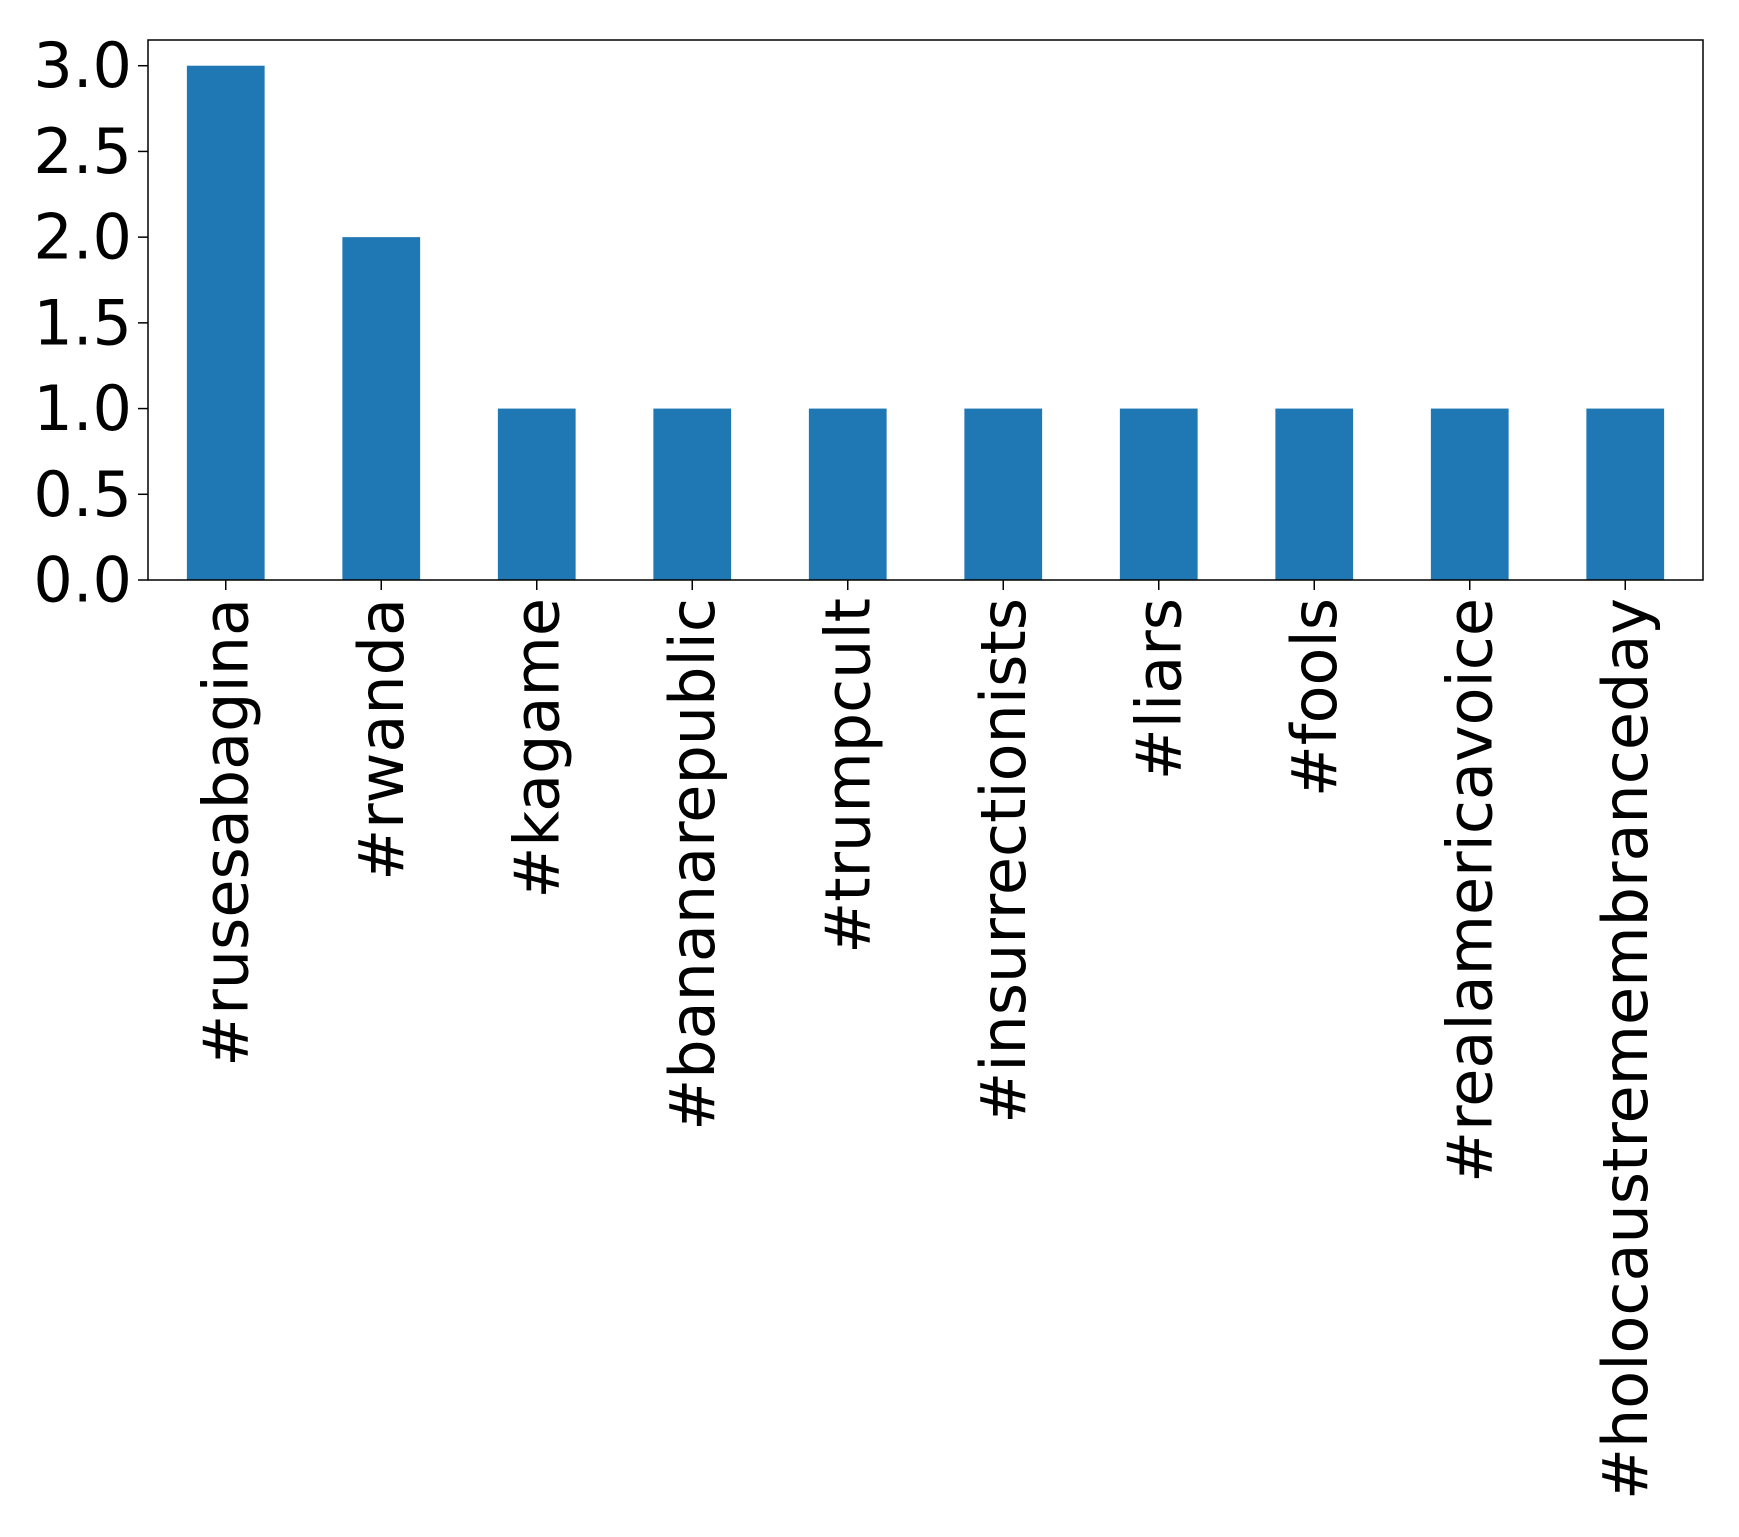 The height and width of the screenshot is (1537, 1739). What do you see at coordinates (1625, 1049) in the screenshot?
I see `x-tick-label: #holocaustremembranceday` at bounding box center [1625, 1049].